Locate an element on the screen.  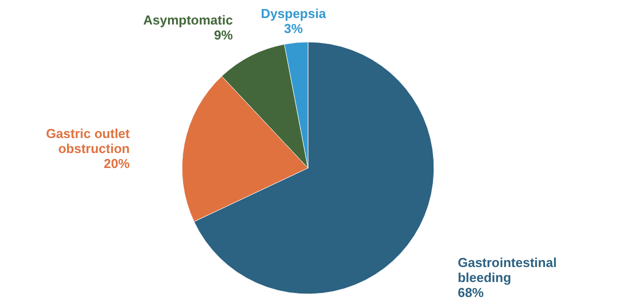
slice-label: Gastrointestinal bleeding is located at coordinates (507, 270).